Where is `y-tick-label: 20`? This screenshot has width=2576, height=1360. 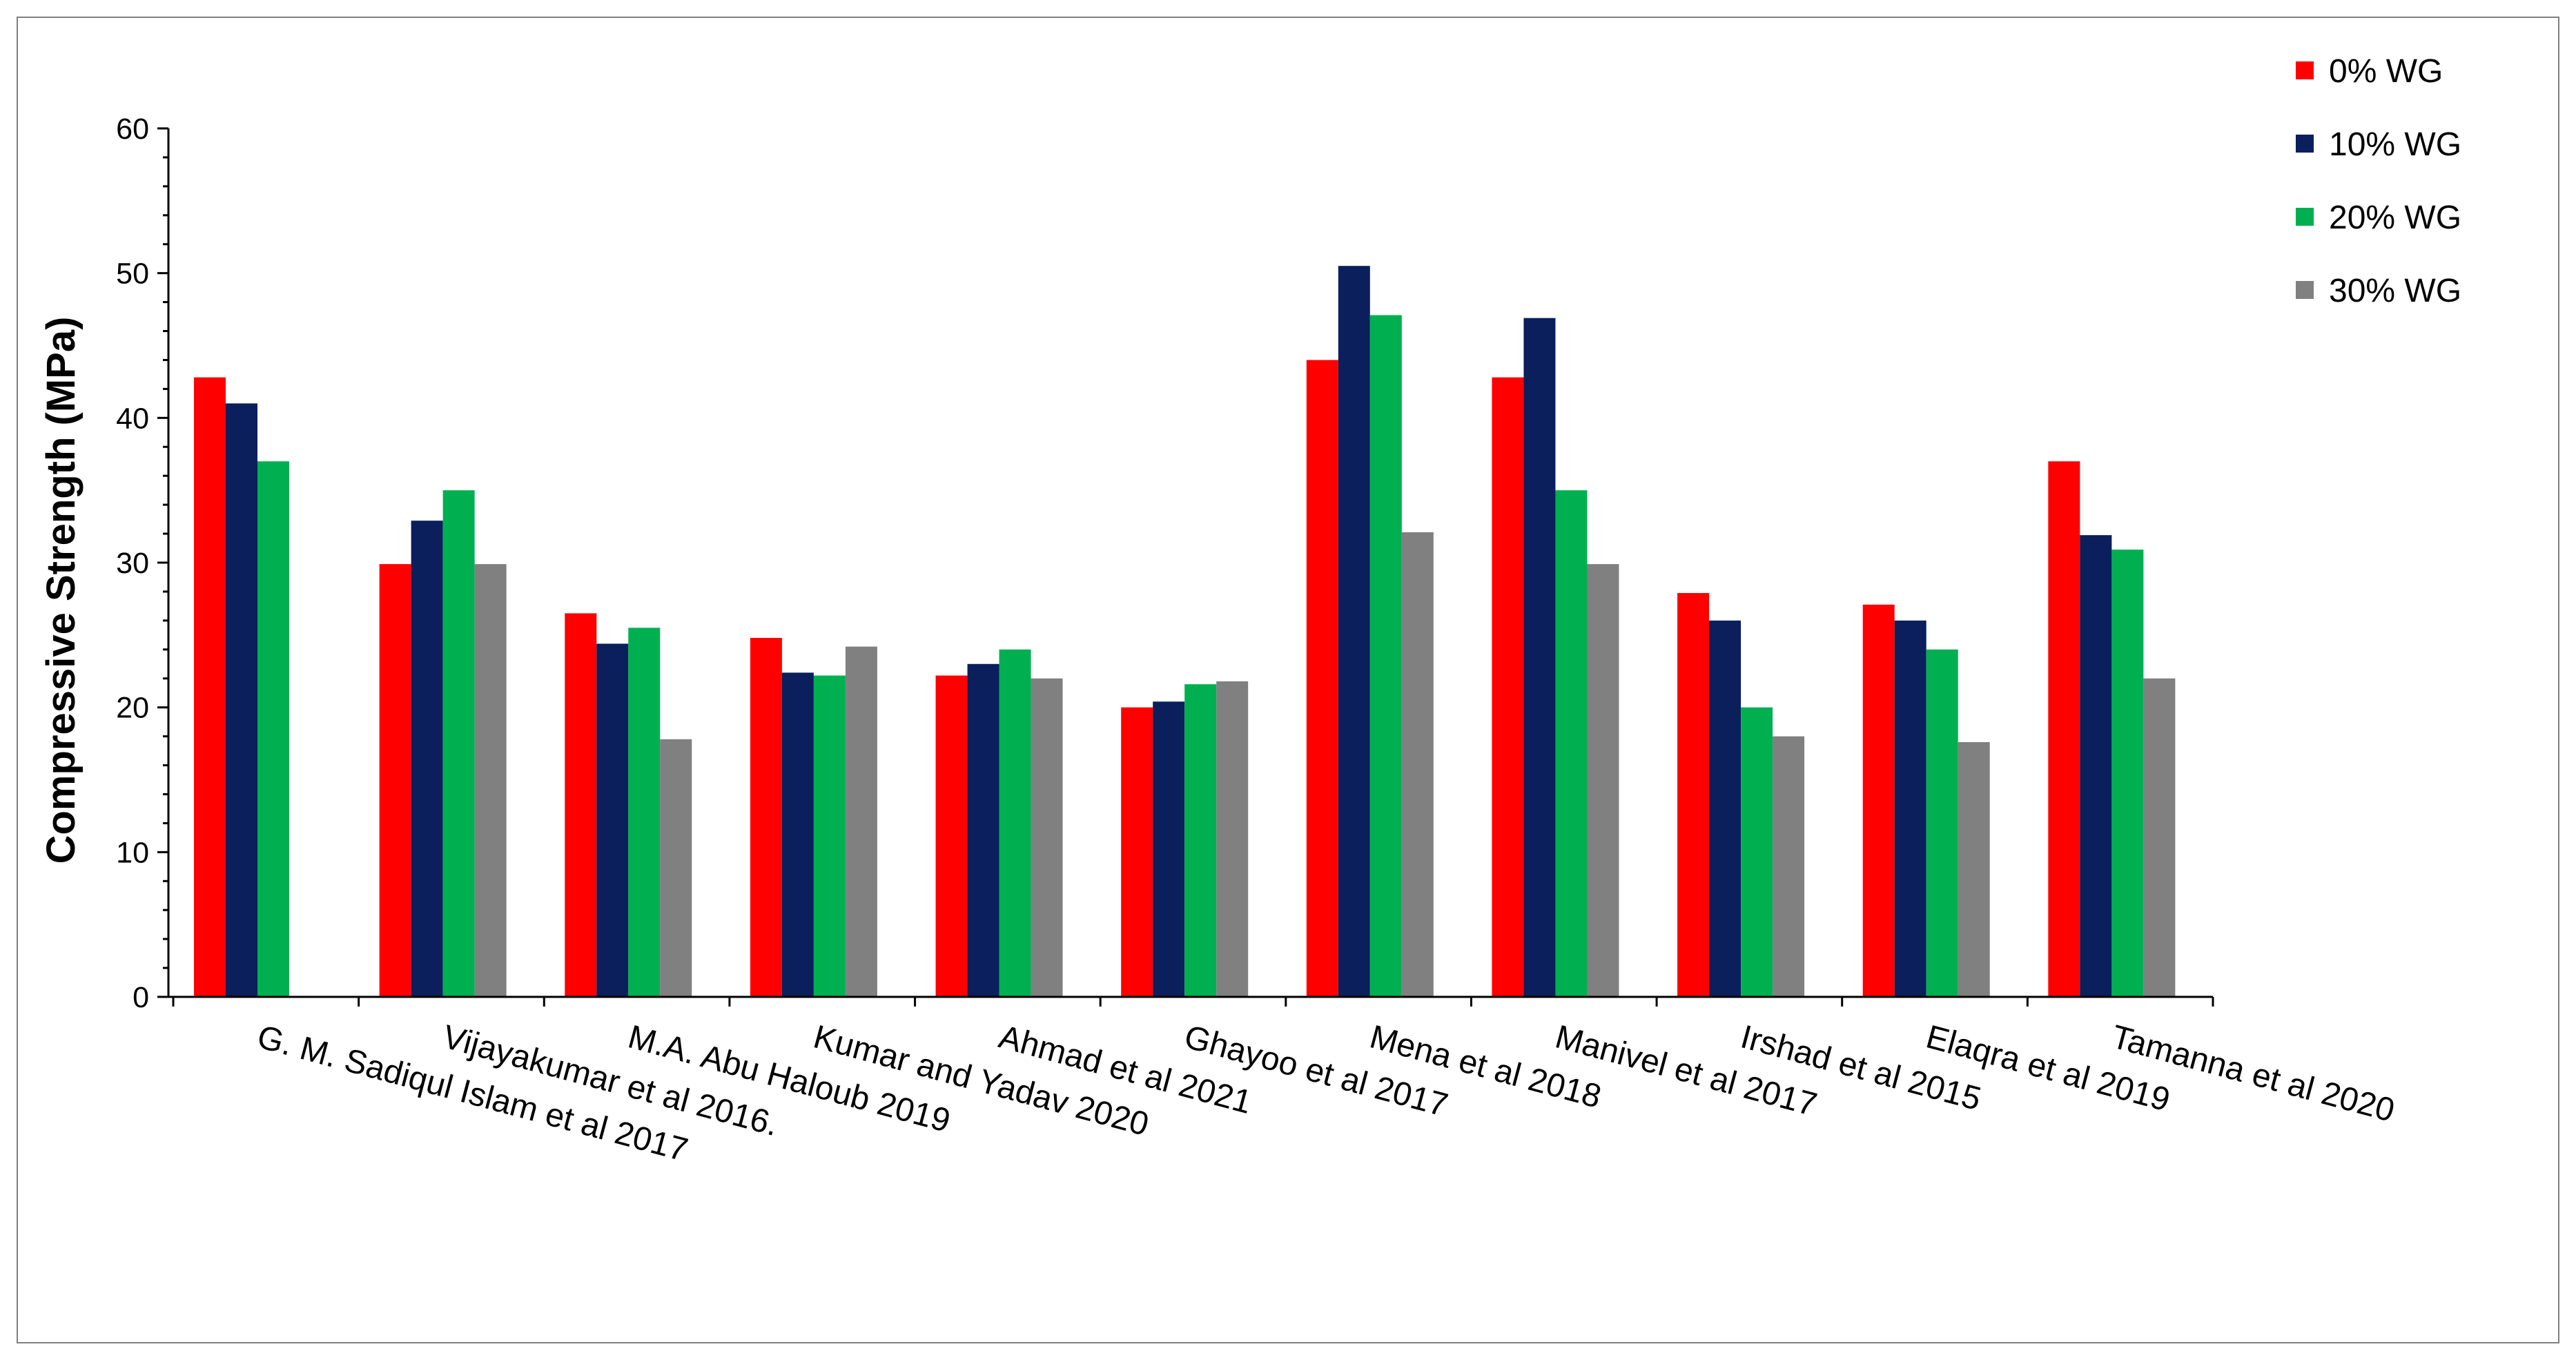 y-tick-label: 20 is located at coordinates (132, 708).